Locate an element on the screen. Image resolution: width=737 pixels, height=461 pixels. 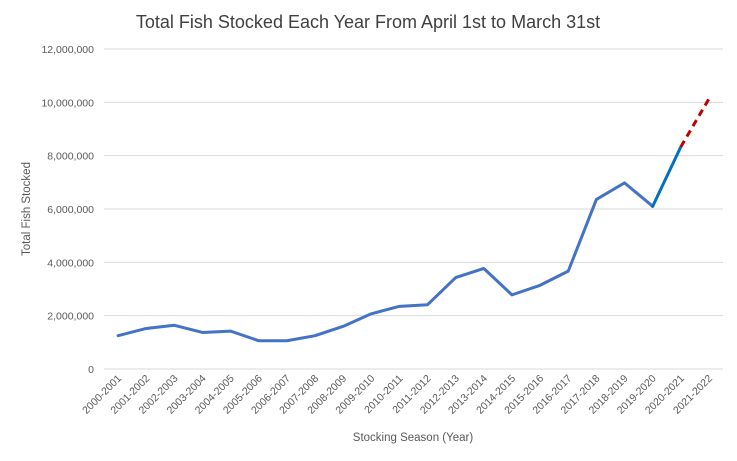
y-tick-label: 6,000,000 is located at coordinates (70, 210).